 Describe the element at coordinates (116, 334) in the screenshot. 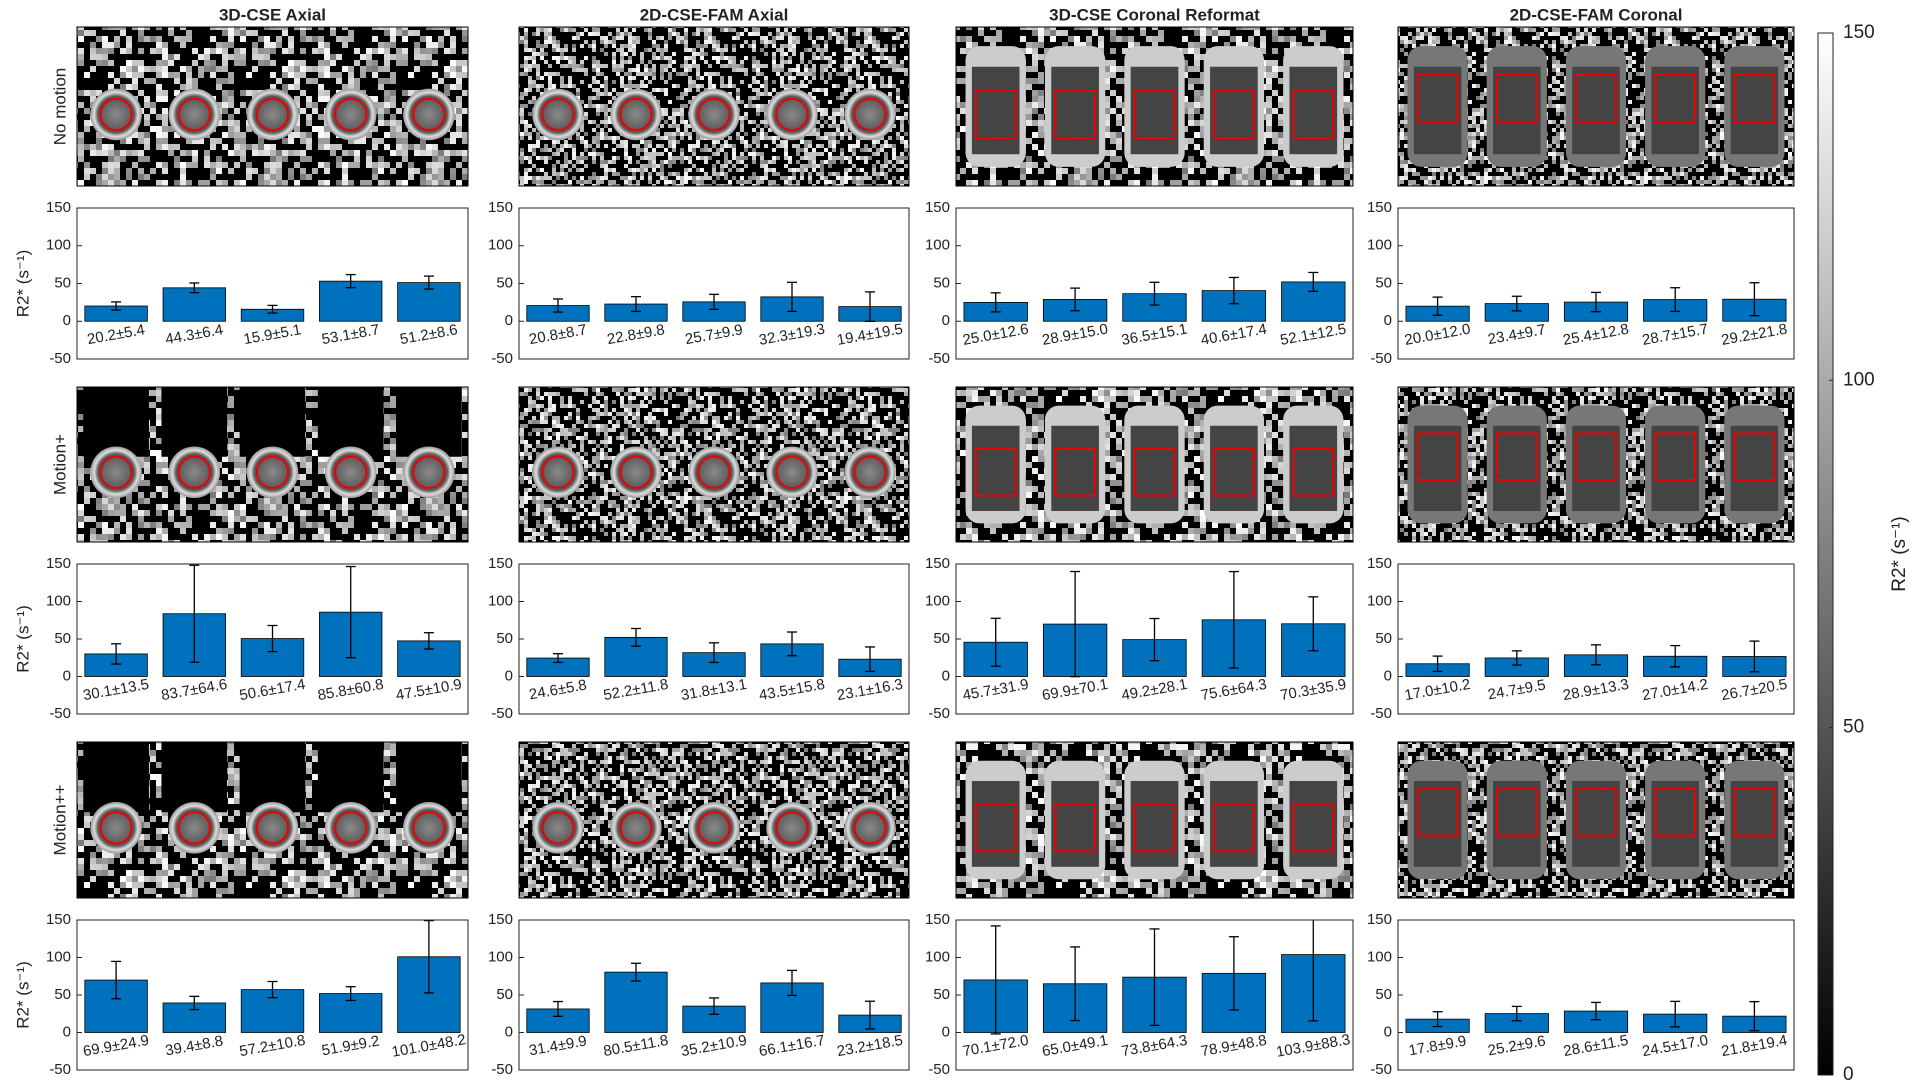

I see `value-label: 20.2±5.4` at that location.